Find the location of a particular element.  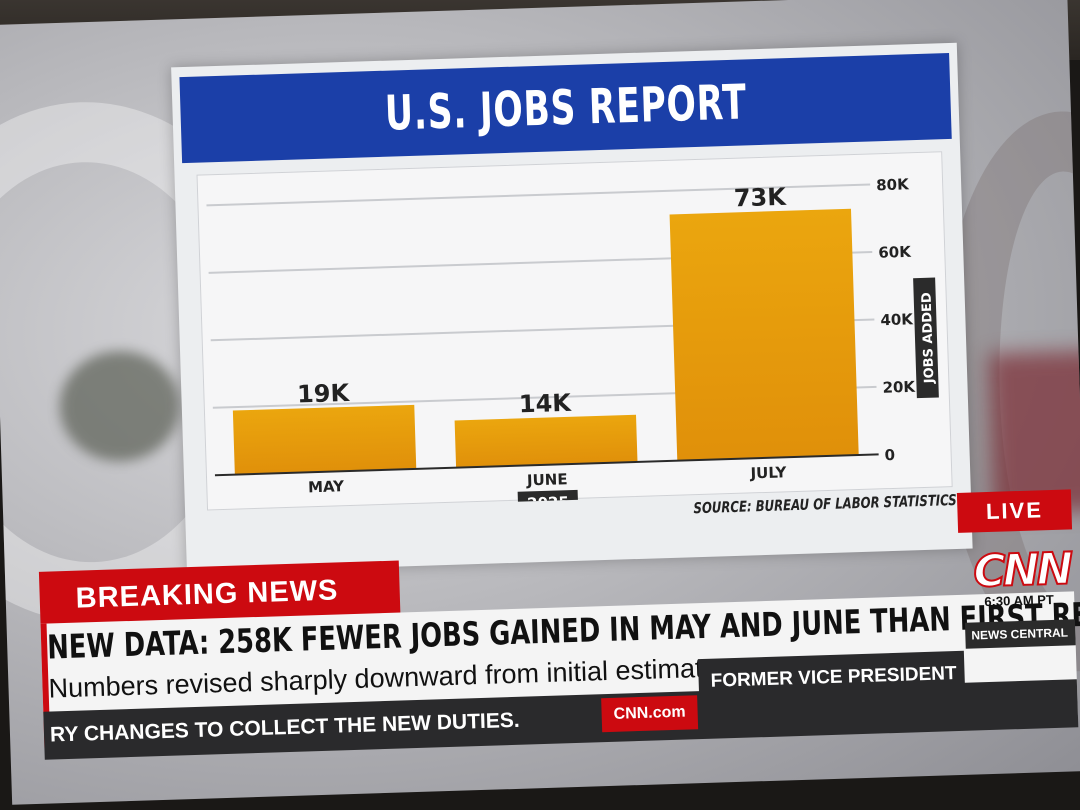

live-badge: LIVE is located at coordinates (1014, 511).